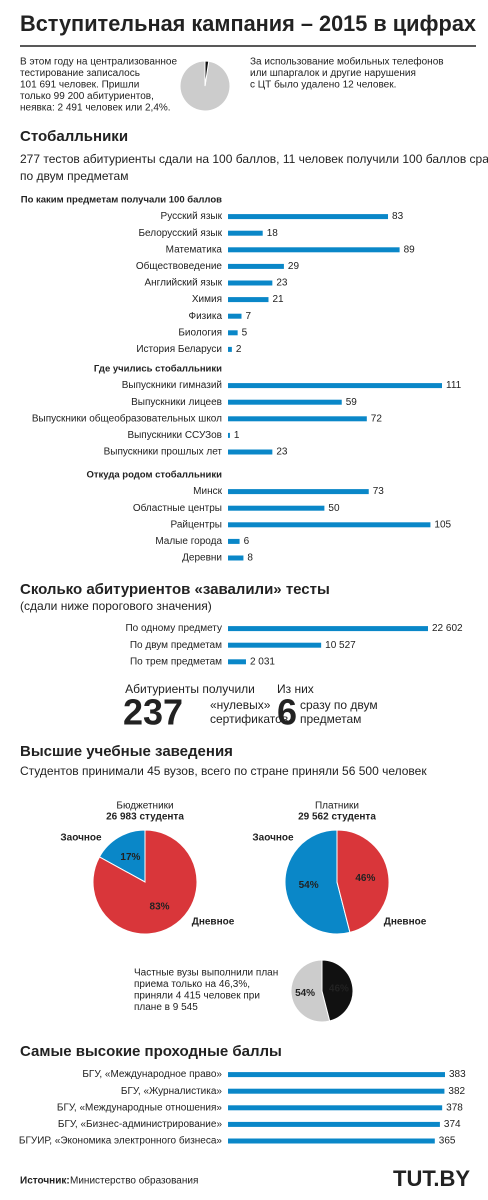 The height and width of the screenshot is (1200, 488). Describe the element at coordinates (194, 249) in the screenshot. I see `bar-label: Математика` at that location.